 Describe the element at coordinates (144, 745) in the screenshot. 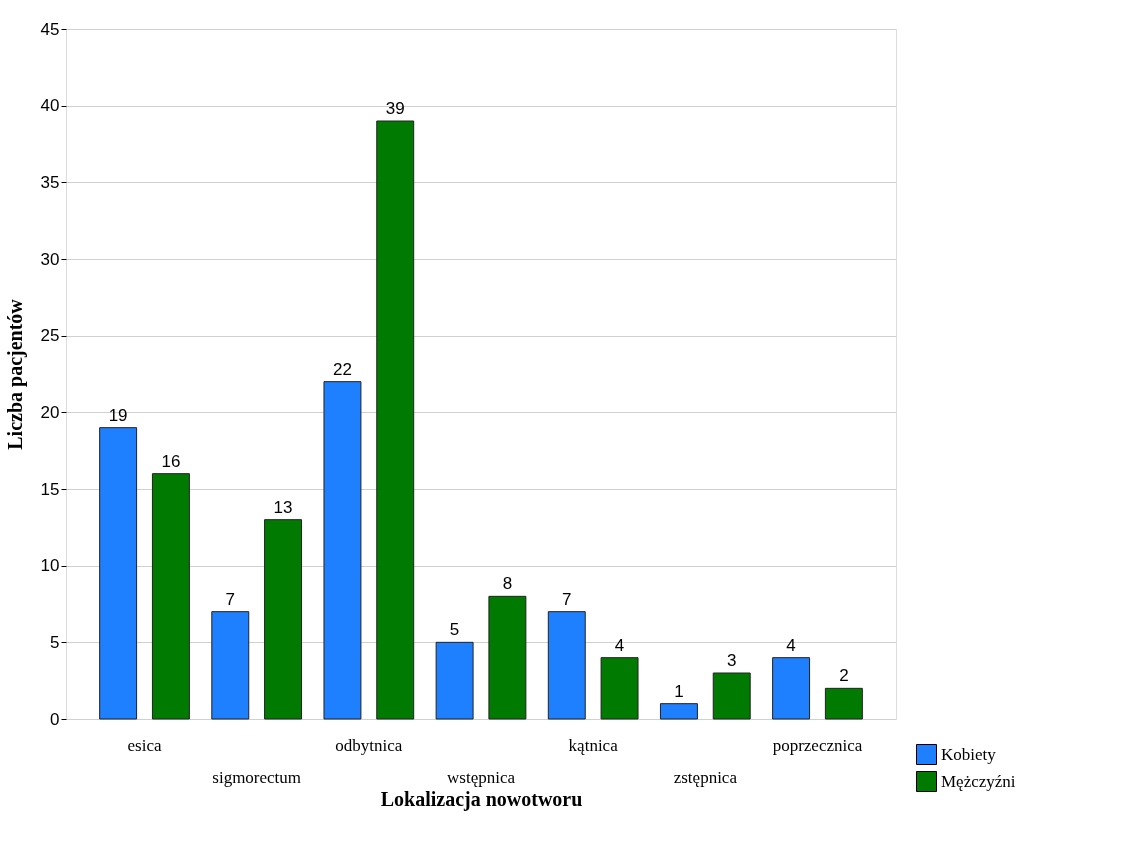

I see `x-tick-label: esica` at that location.